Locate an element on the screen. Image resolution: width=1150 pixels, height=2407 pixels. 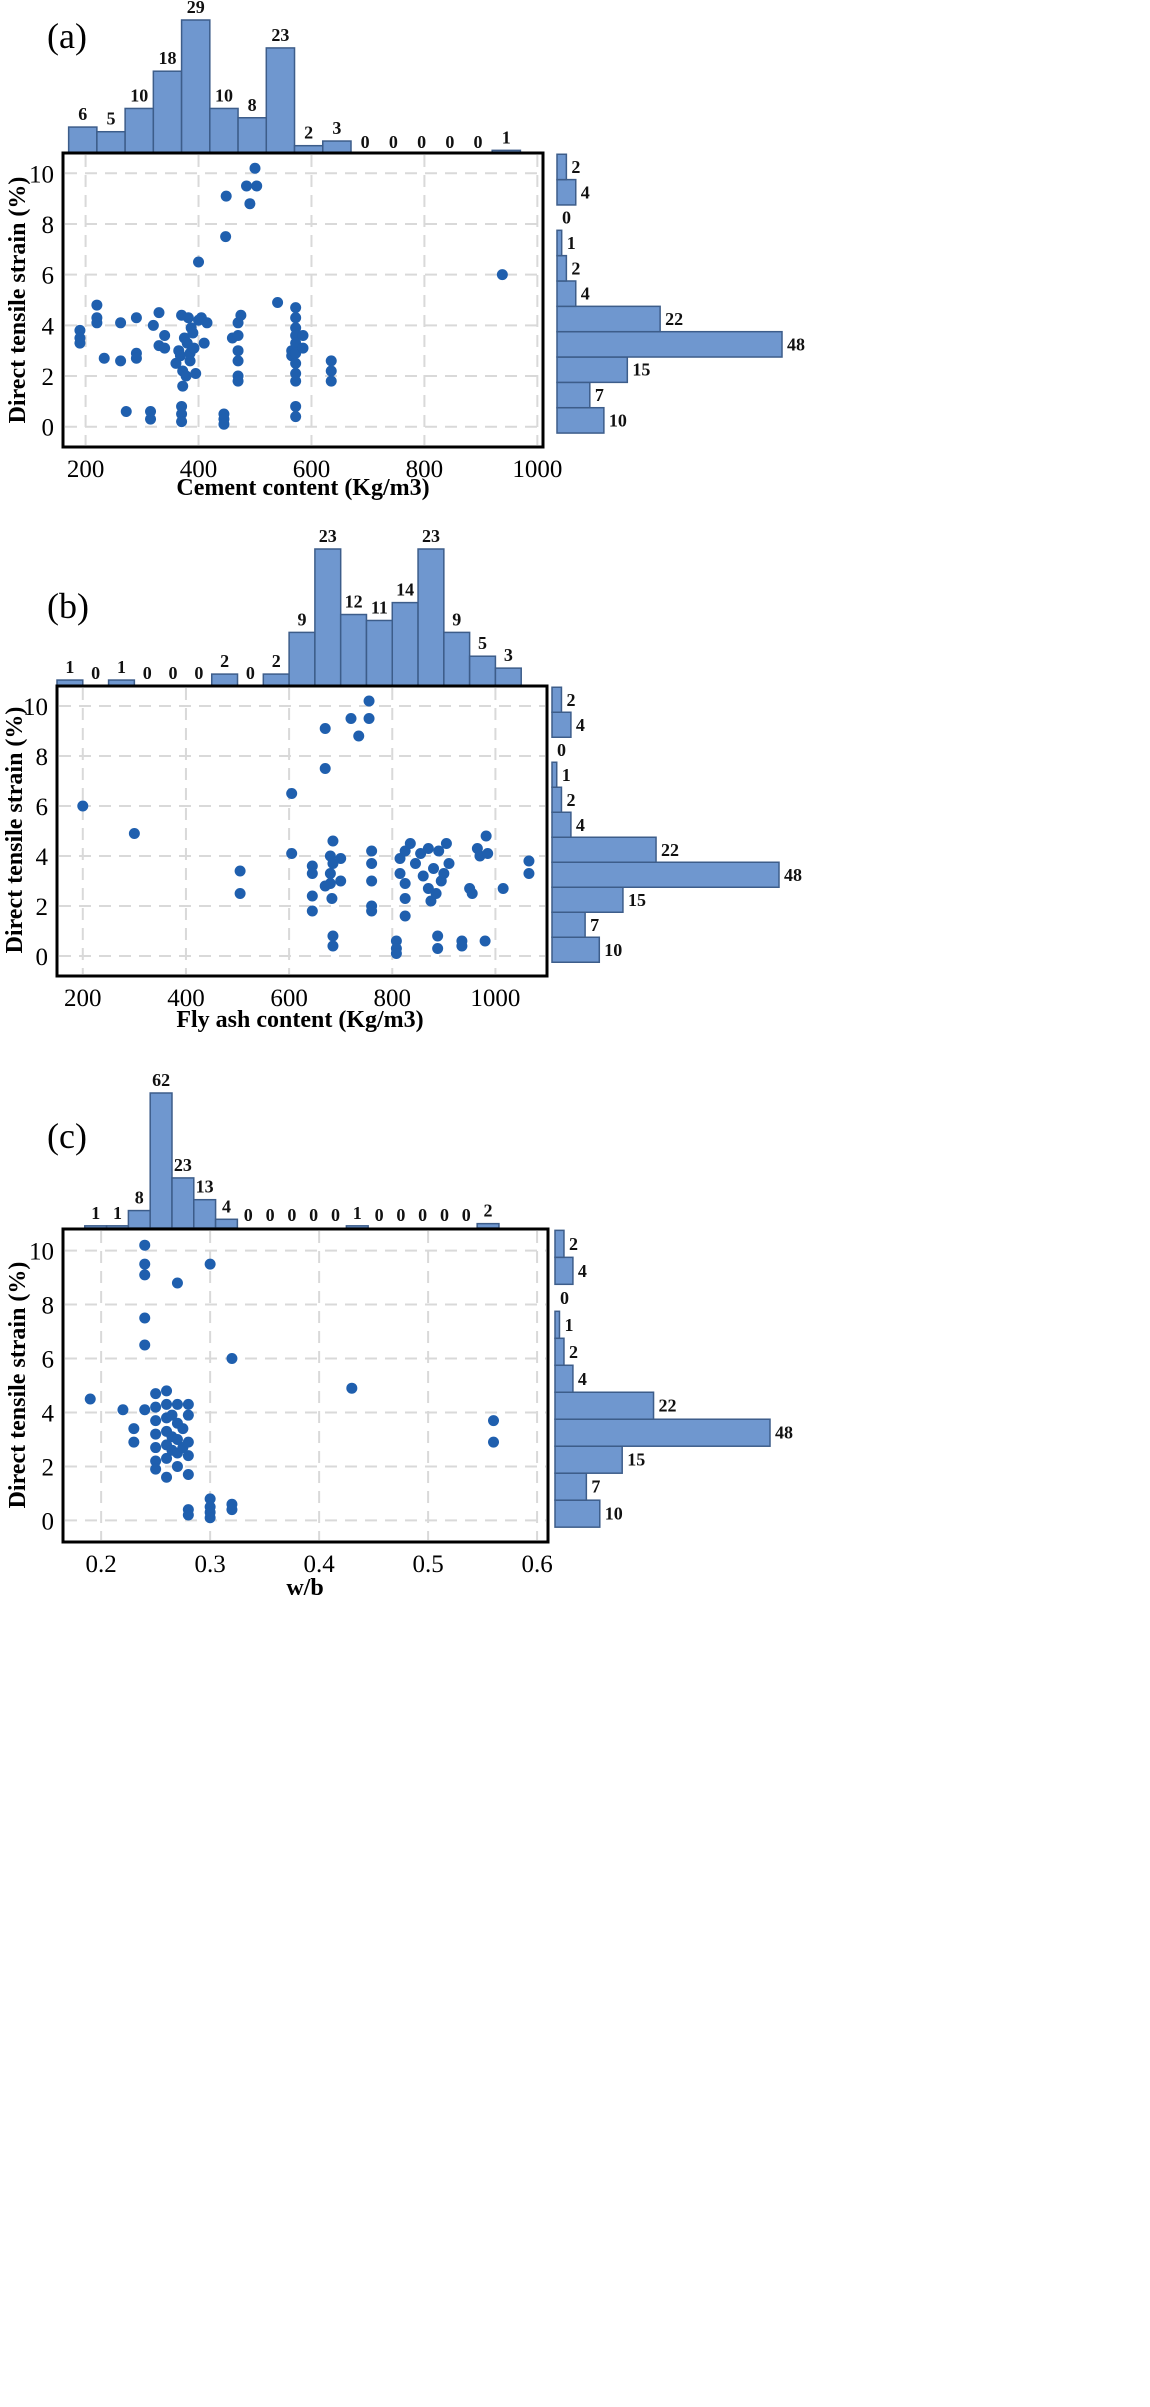
y-tick-label: 2 is located at coordinates (42, 907).